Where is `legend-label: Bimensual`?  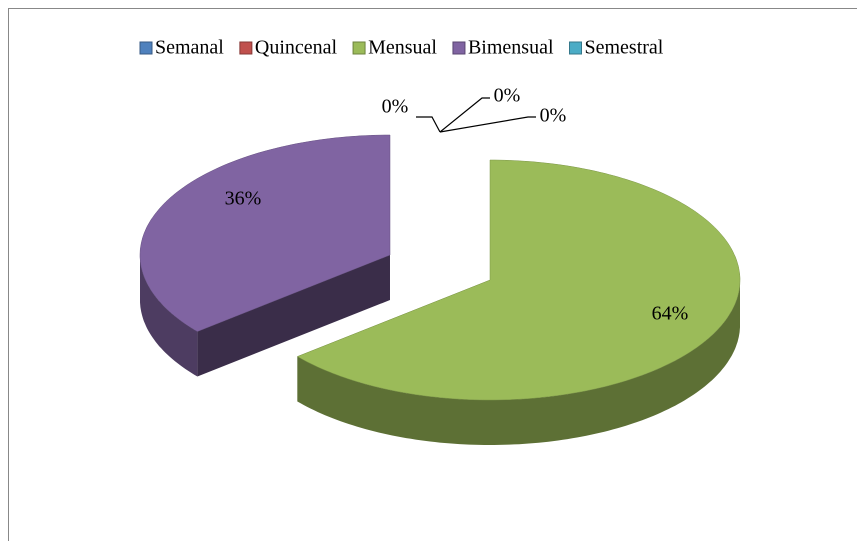 legend-label: Bimensual is located at coordinates (511, 48).